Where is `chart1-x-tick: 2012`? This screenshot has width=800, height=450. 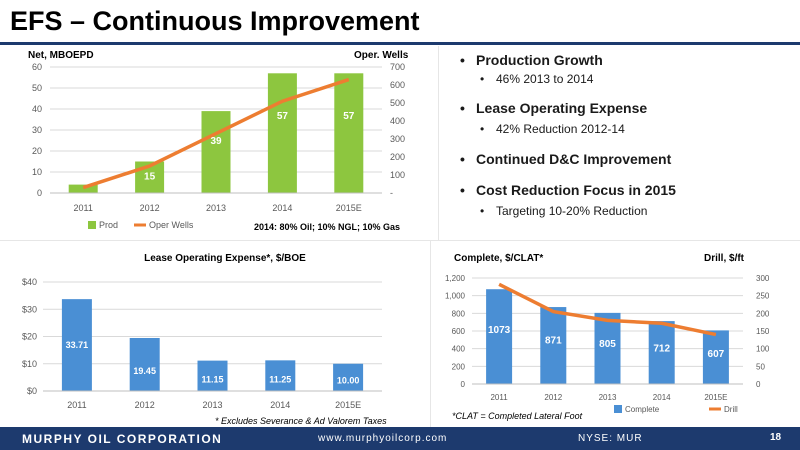
chart1-x-tick: 2012 is located at coordinates (150, 208).